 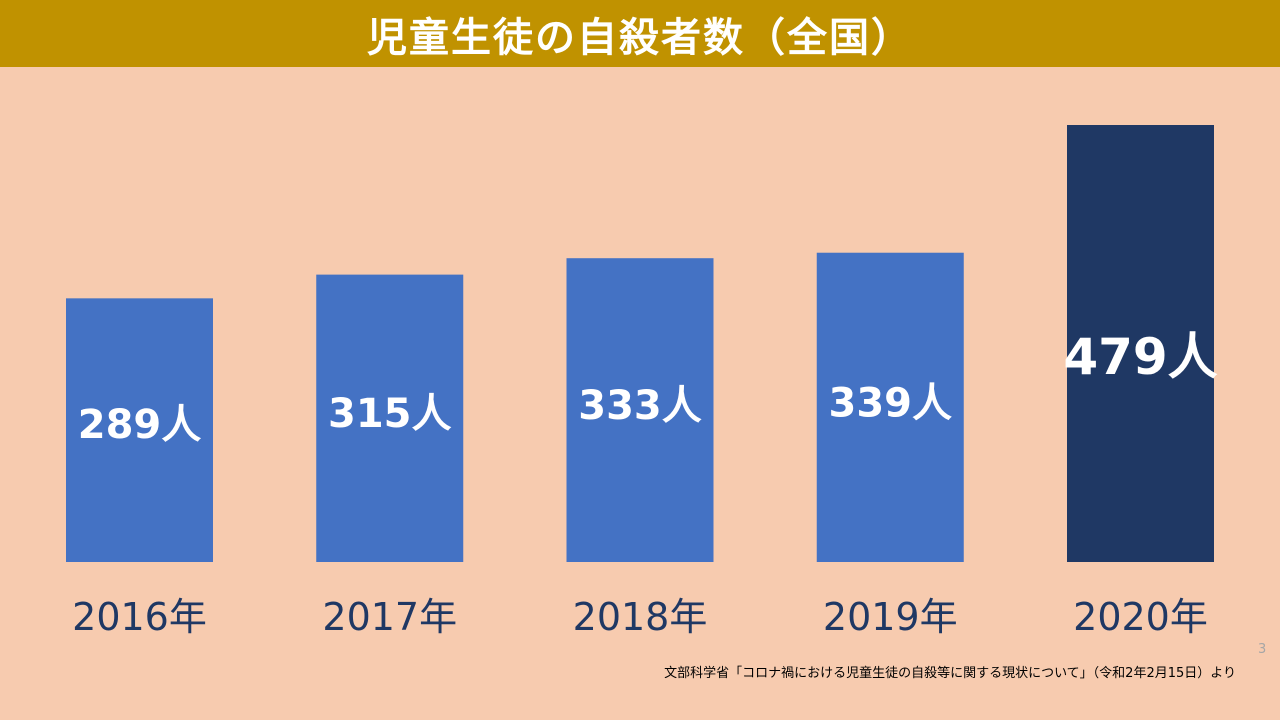 I want to click on x-tick-label: 2016年, so click(x=139, y=617).